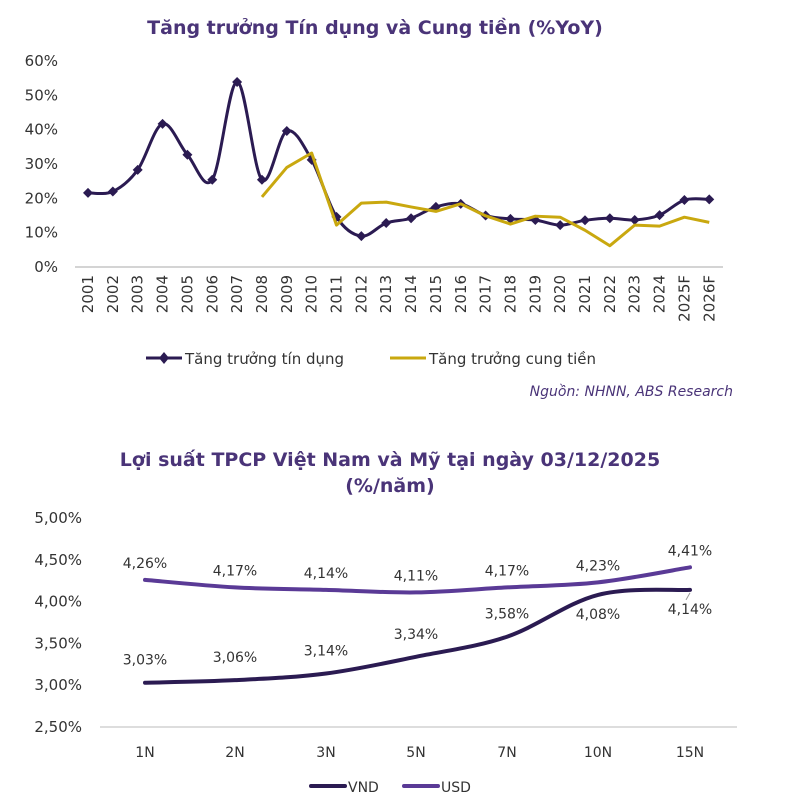  What do you see at coordinates (411, 294) in the screenshot?
I see `x-tick-label: 2014` at bounding box center [411, 294].